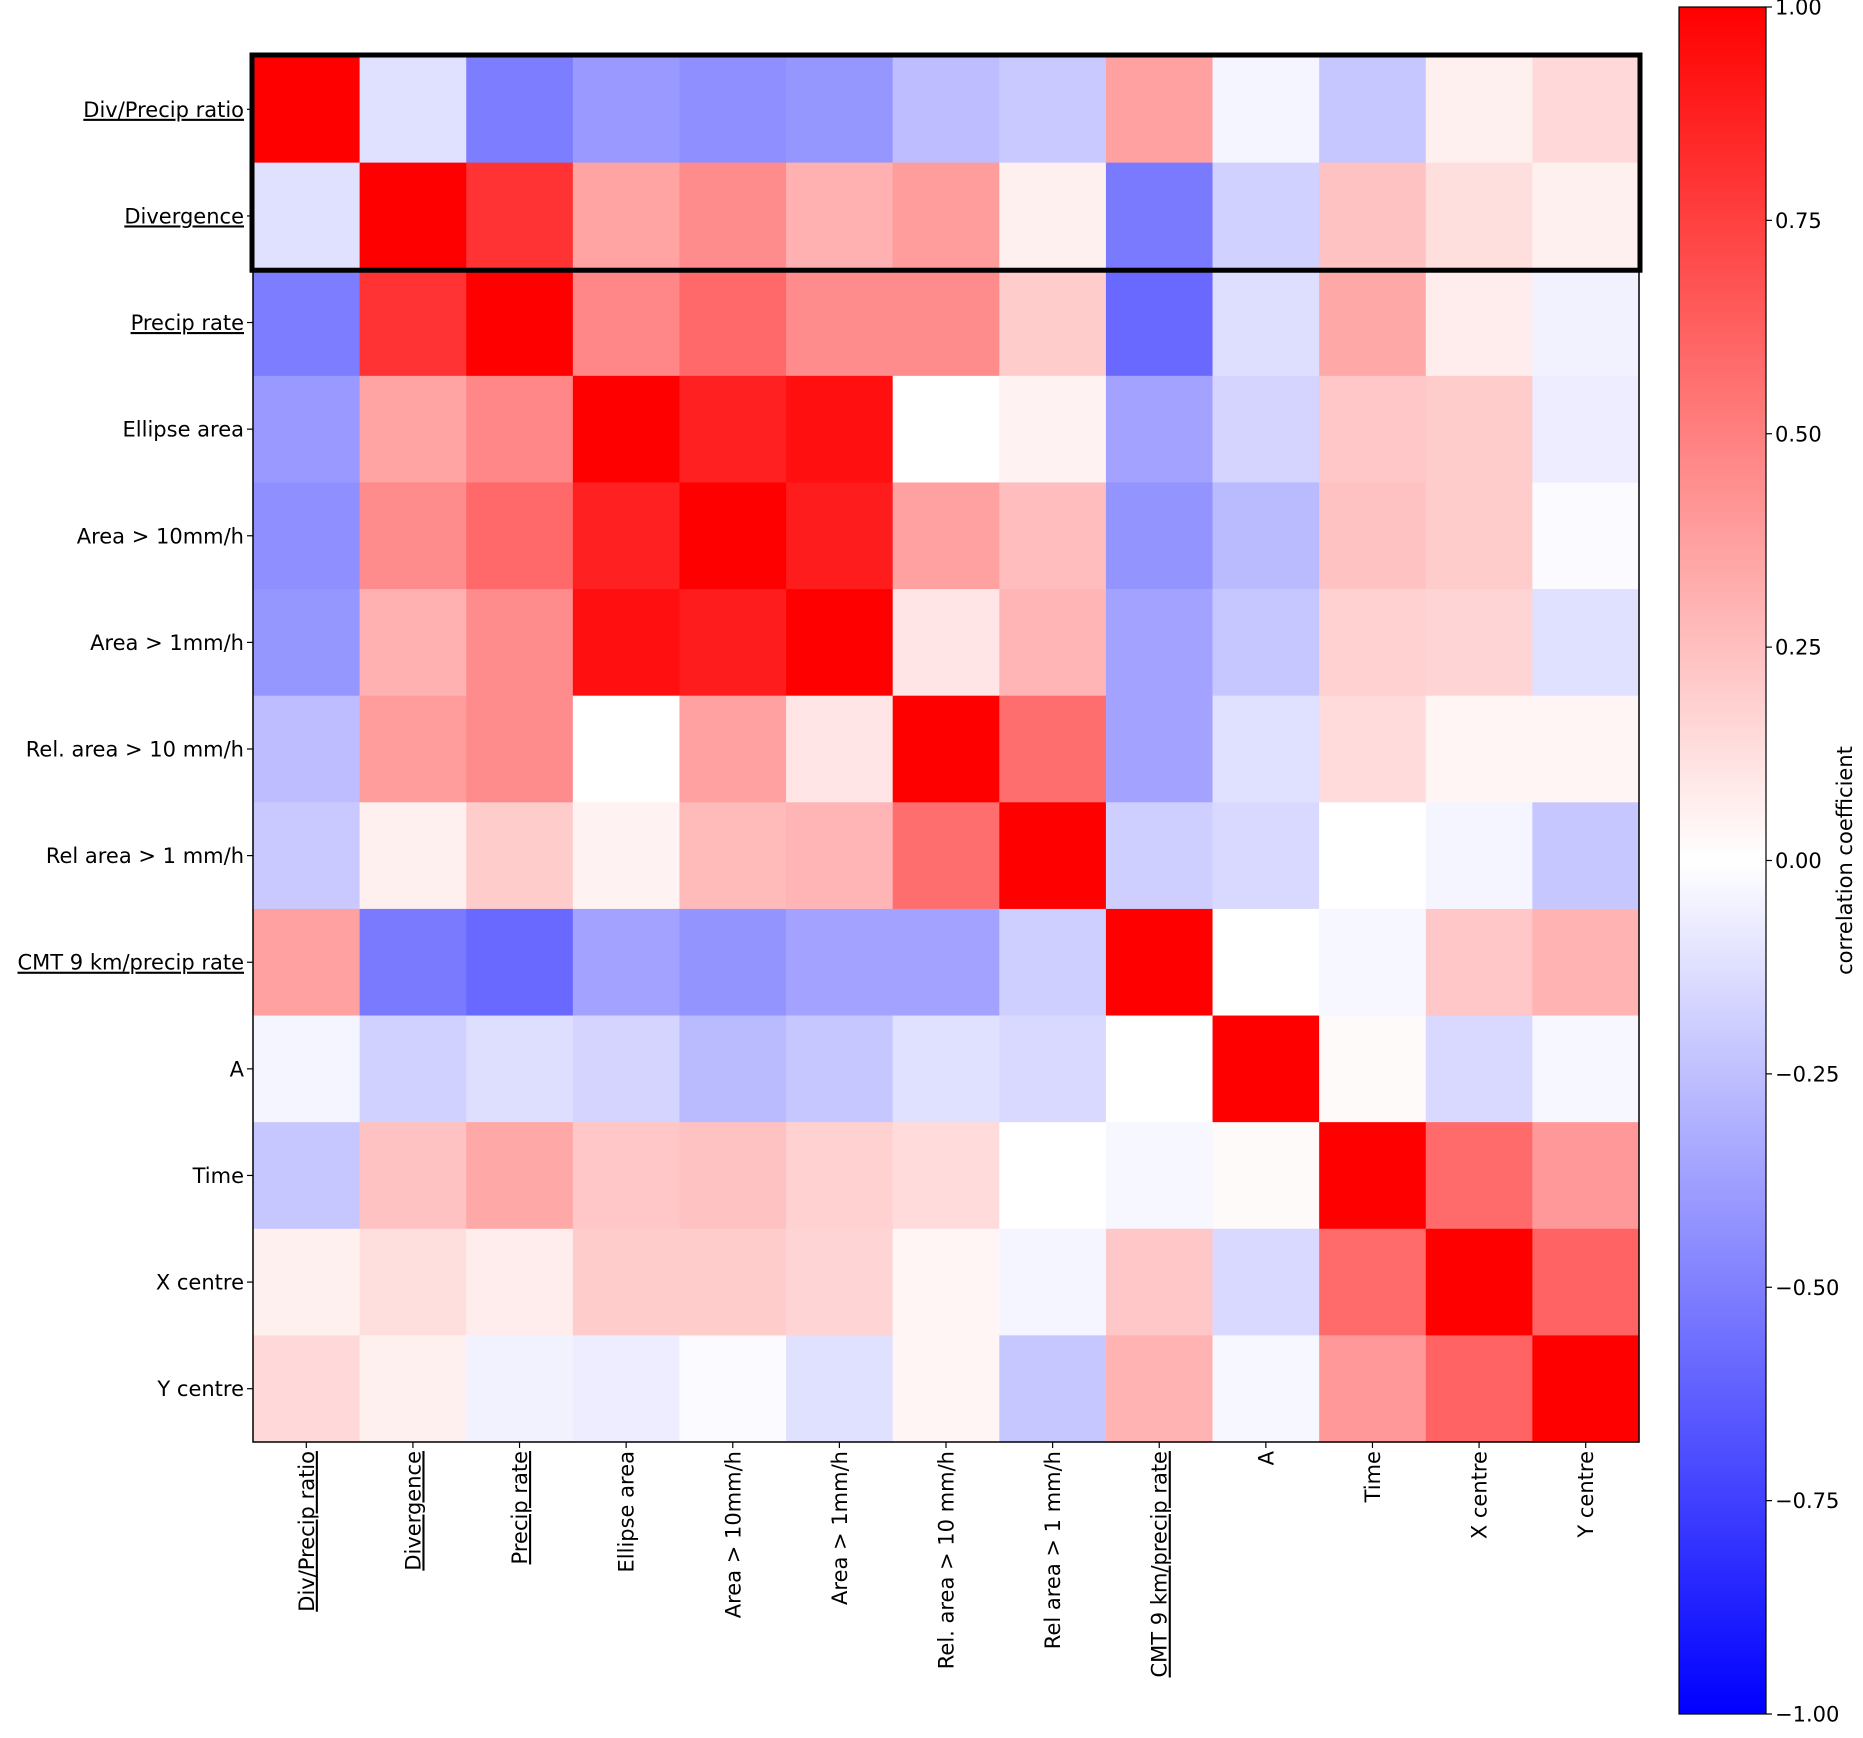 This screenshot has height=1738, width=1863. What do you see at coordinates (187, 323) in the screenshot?
I see `y-label-precip-rate: Precip rate` at bounding box center [187, 323].